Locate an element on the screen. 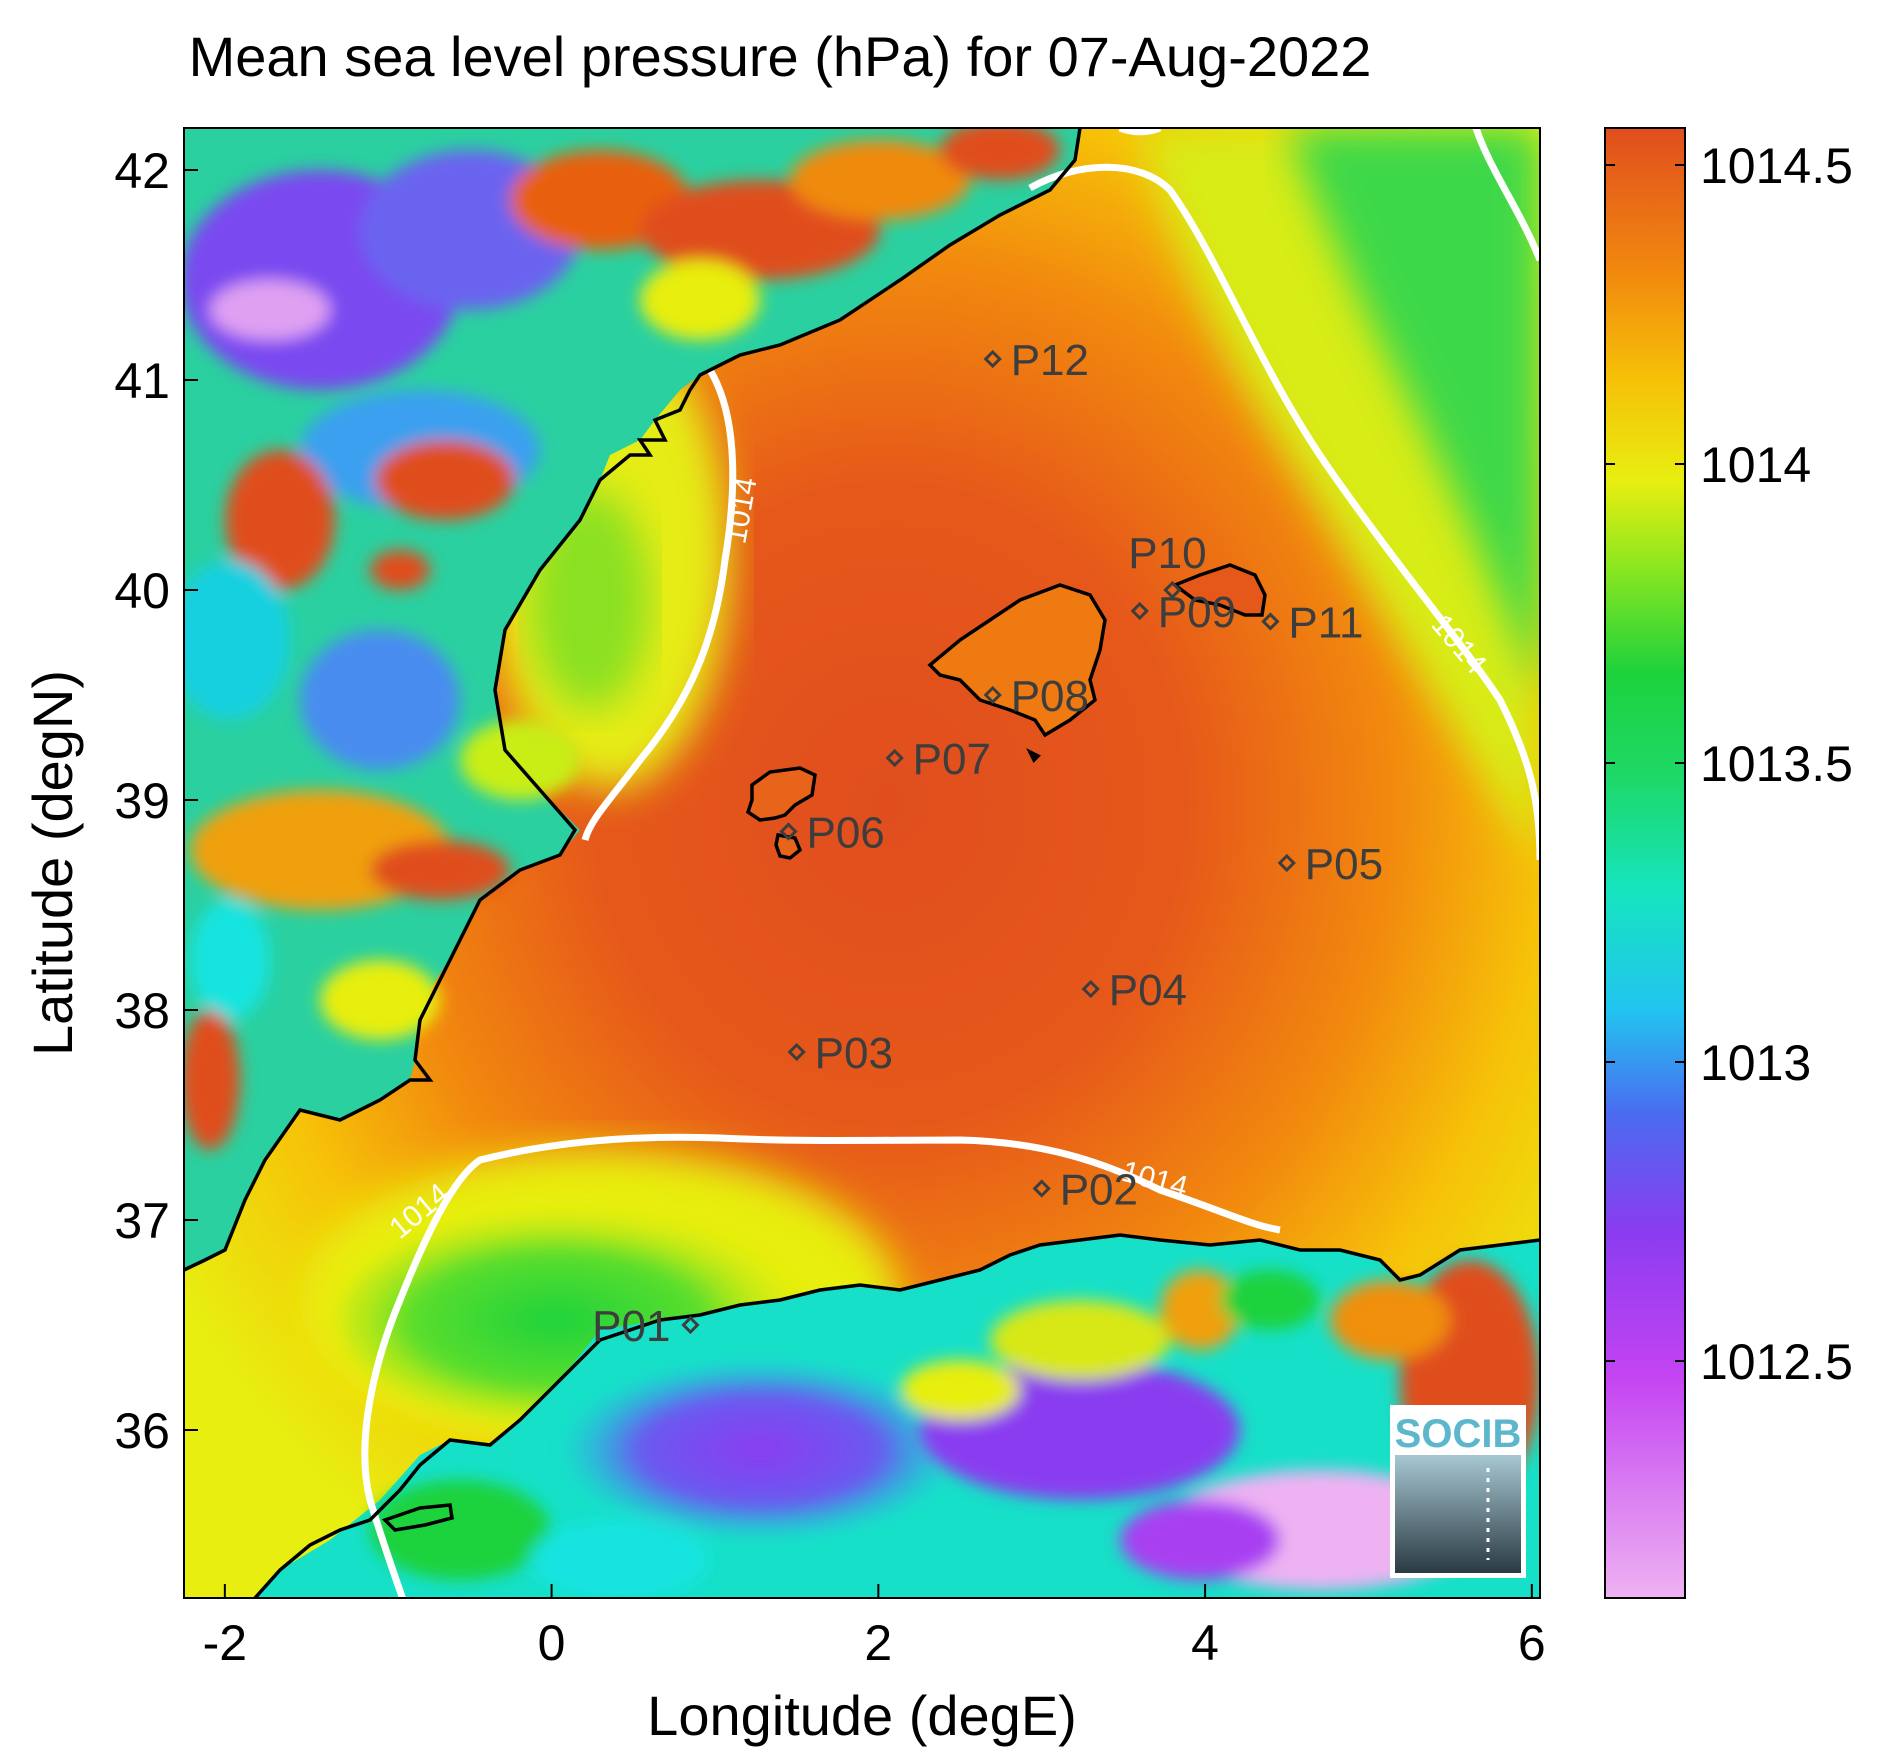 Image resolution: width=1904 pixels, height=1758 pixels. x-axis-label: Longitude (degE) is located at coordinates (862, 1715).